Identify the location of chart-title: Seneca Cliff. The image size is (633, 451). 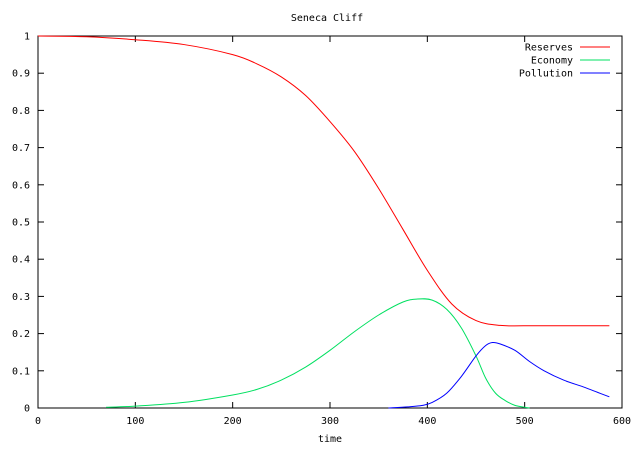
(327, 18).